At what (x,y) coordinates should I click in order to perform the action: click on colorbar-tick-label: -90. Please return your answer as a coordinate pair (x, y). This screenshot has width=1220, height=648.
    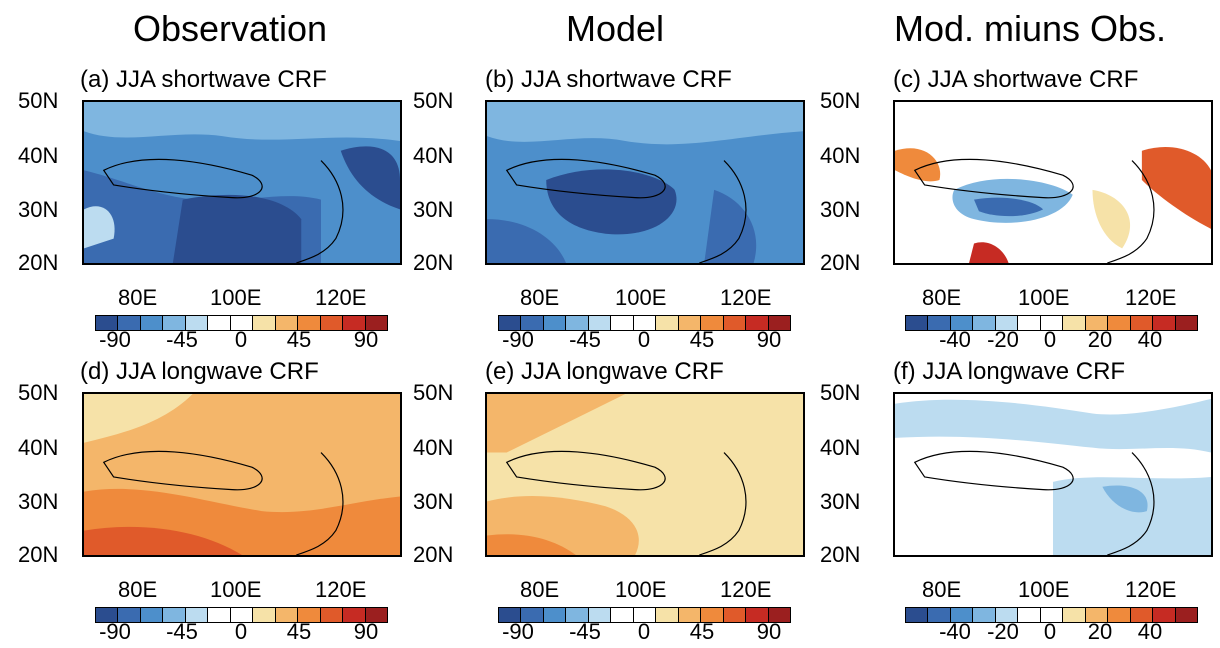
    Looking at the image, I should click on (115, 631).